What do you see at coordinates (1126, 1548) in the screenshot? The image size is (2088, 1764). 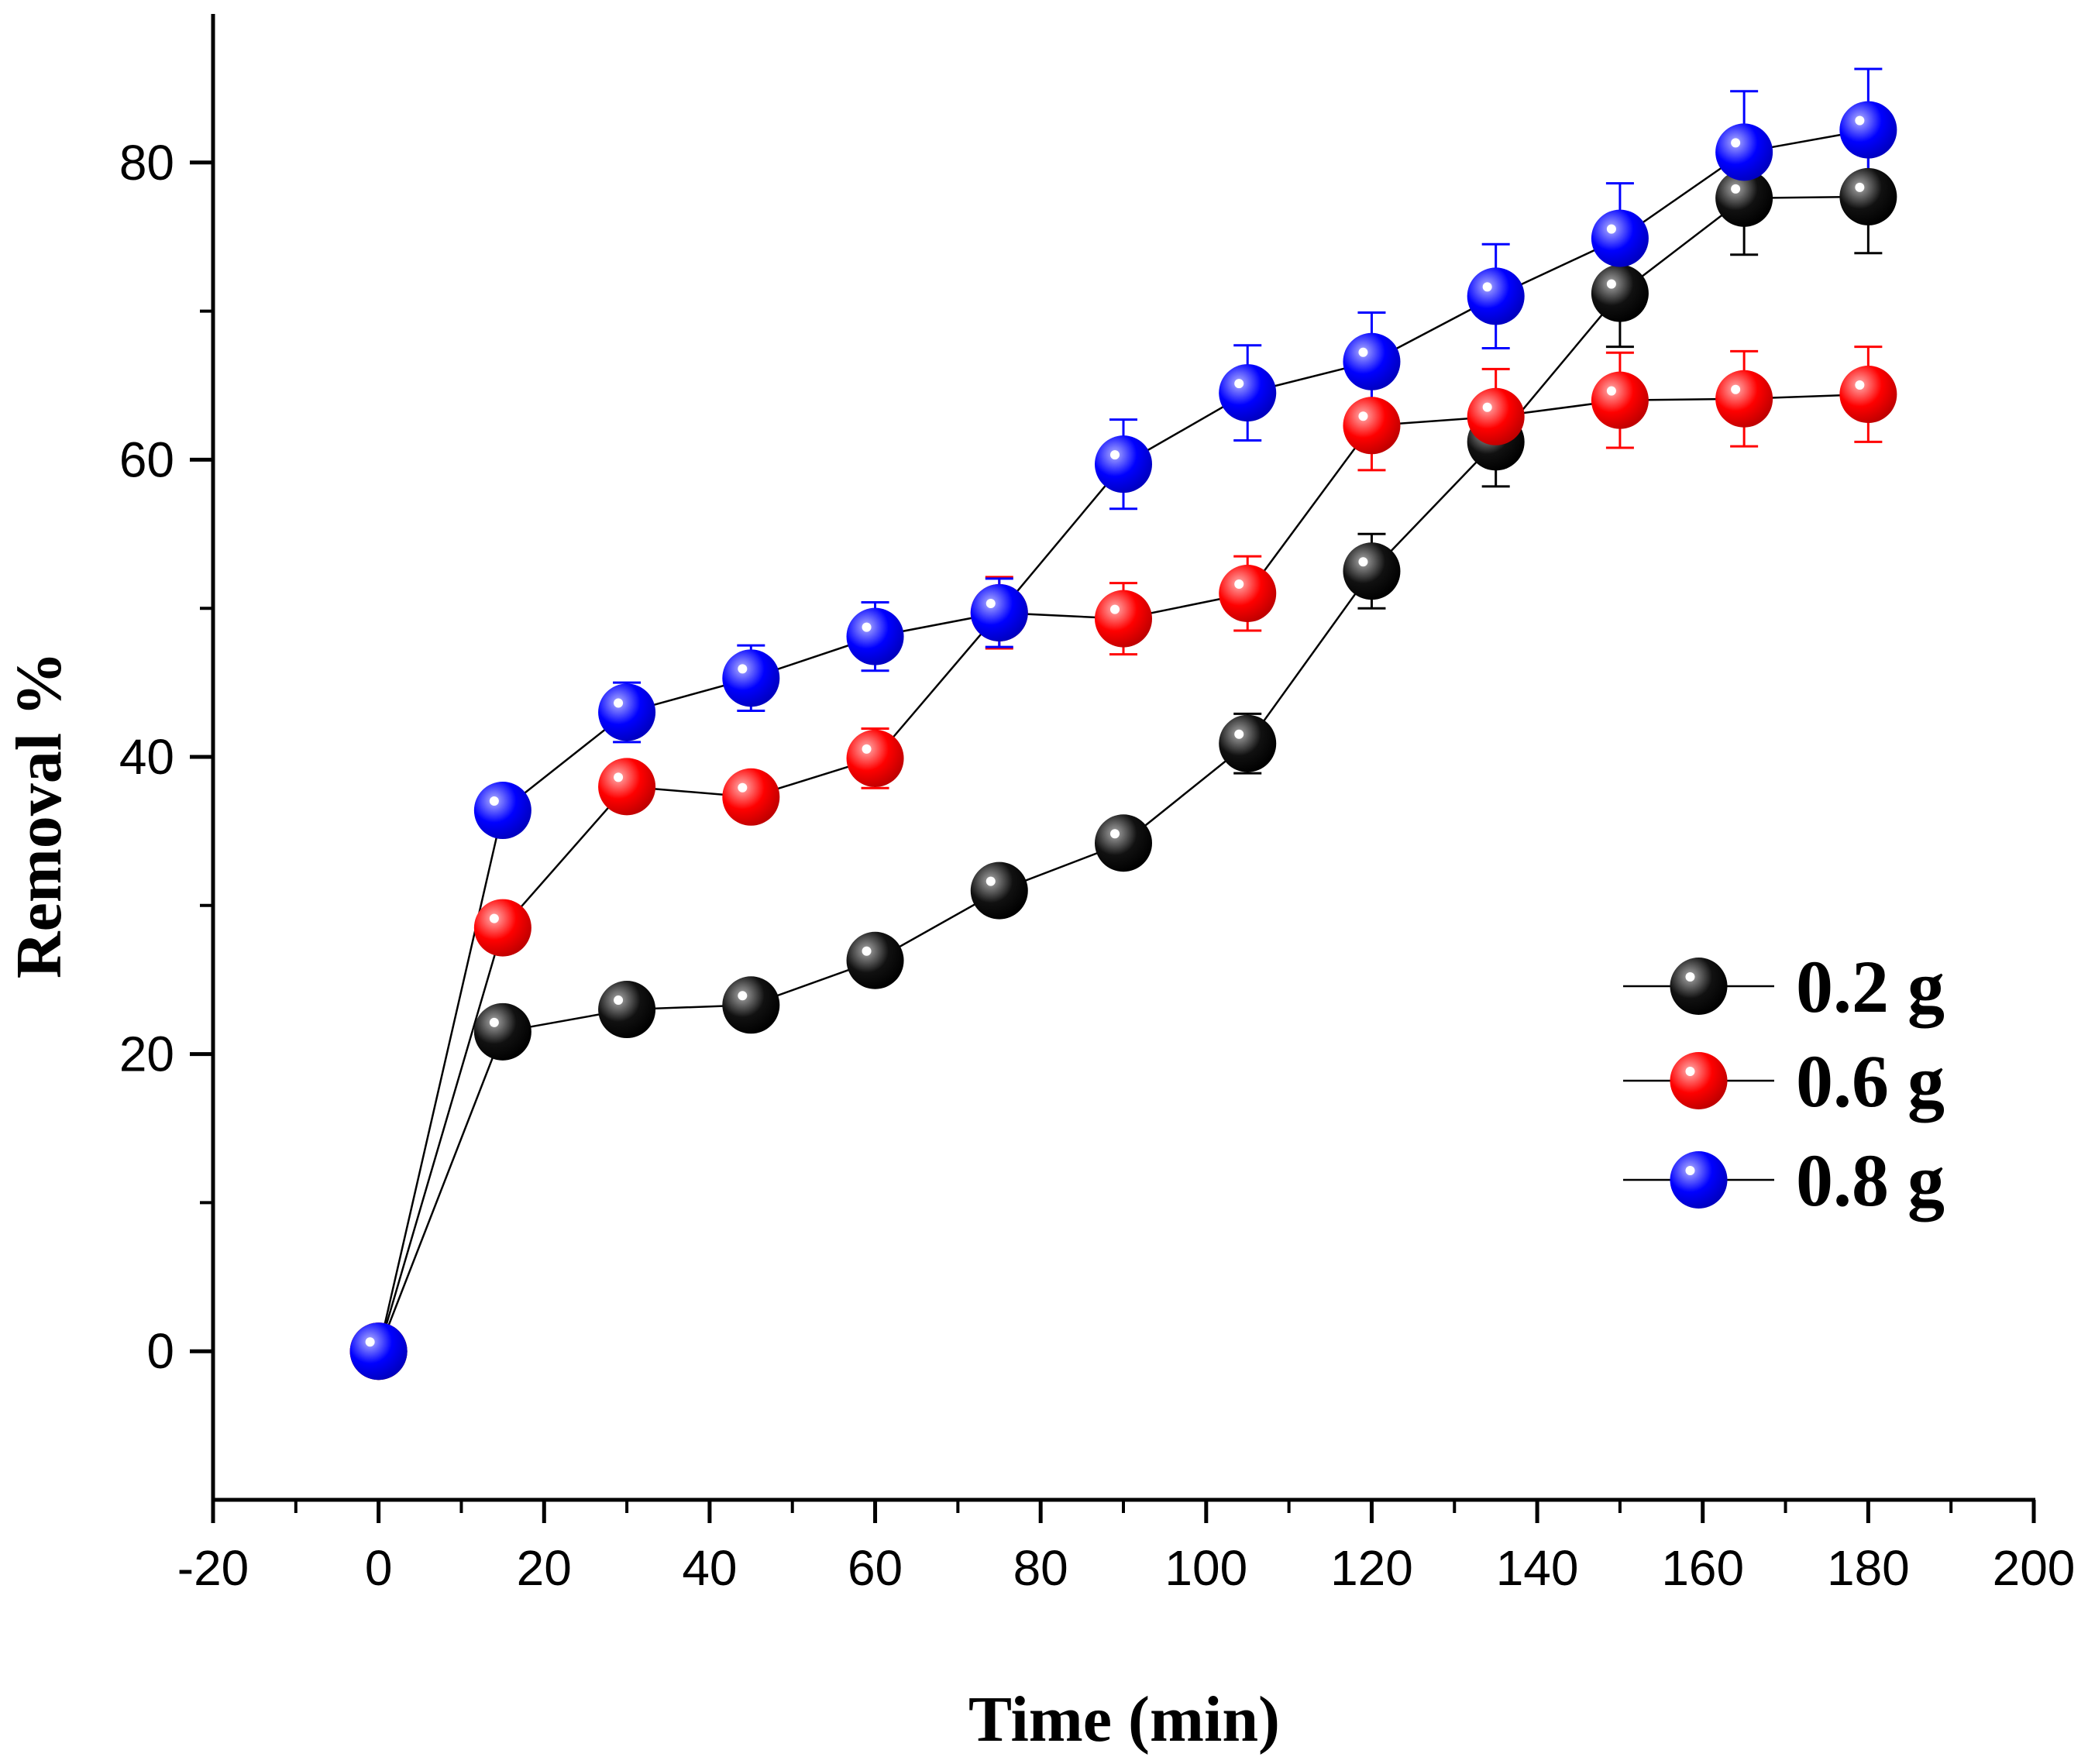 I see `x-ticks: -20 0 20 40 60 80 100 120 140 160 180 200` at bounding box center [1126, 1548].